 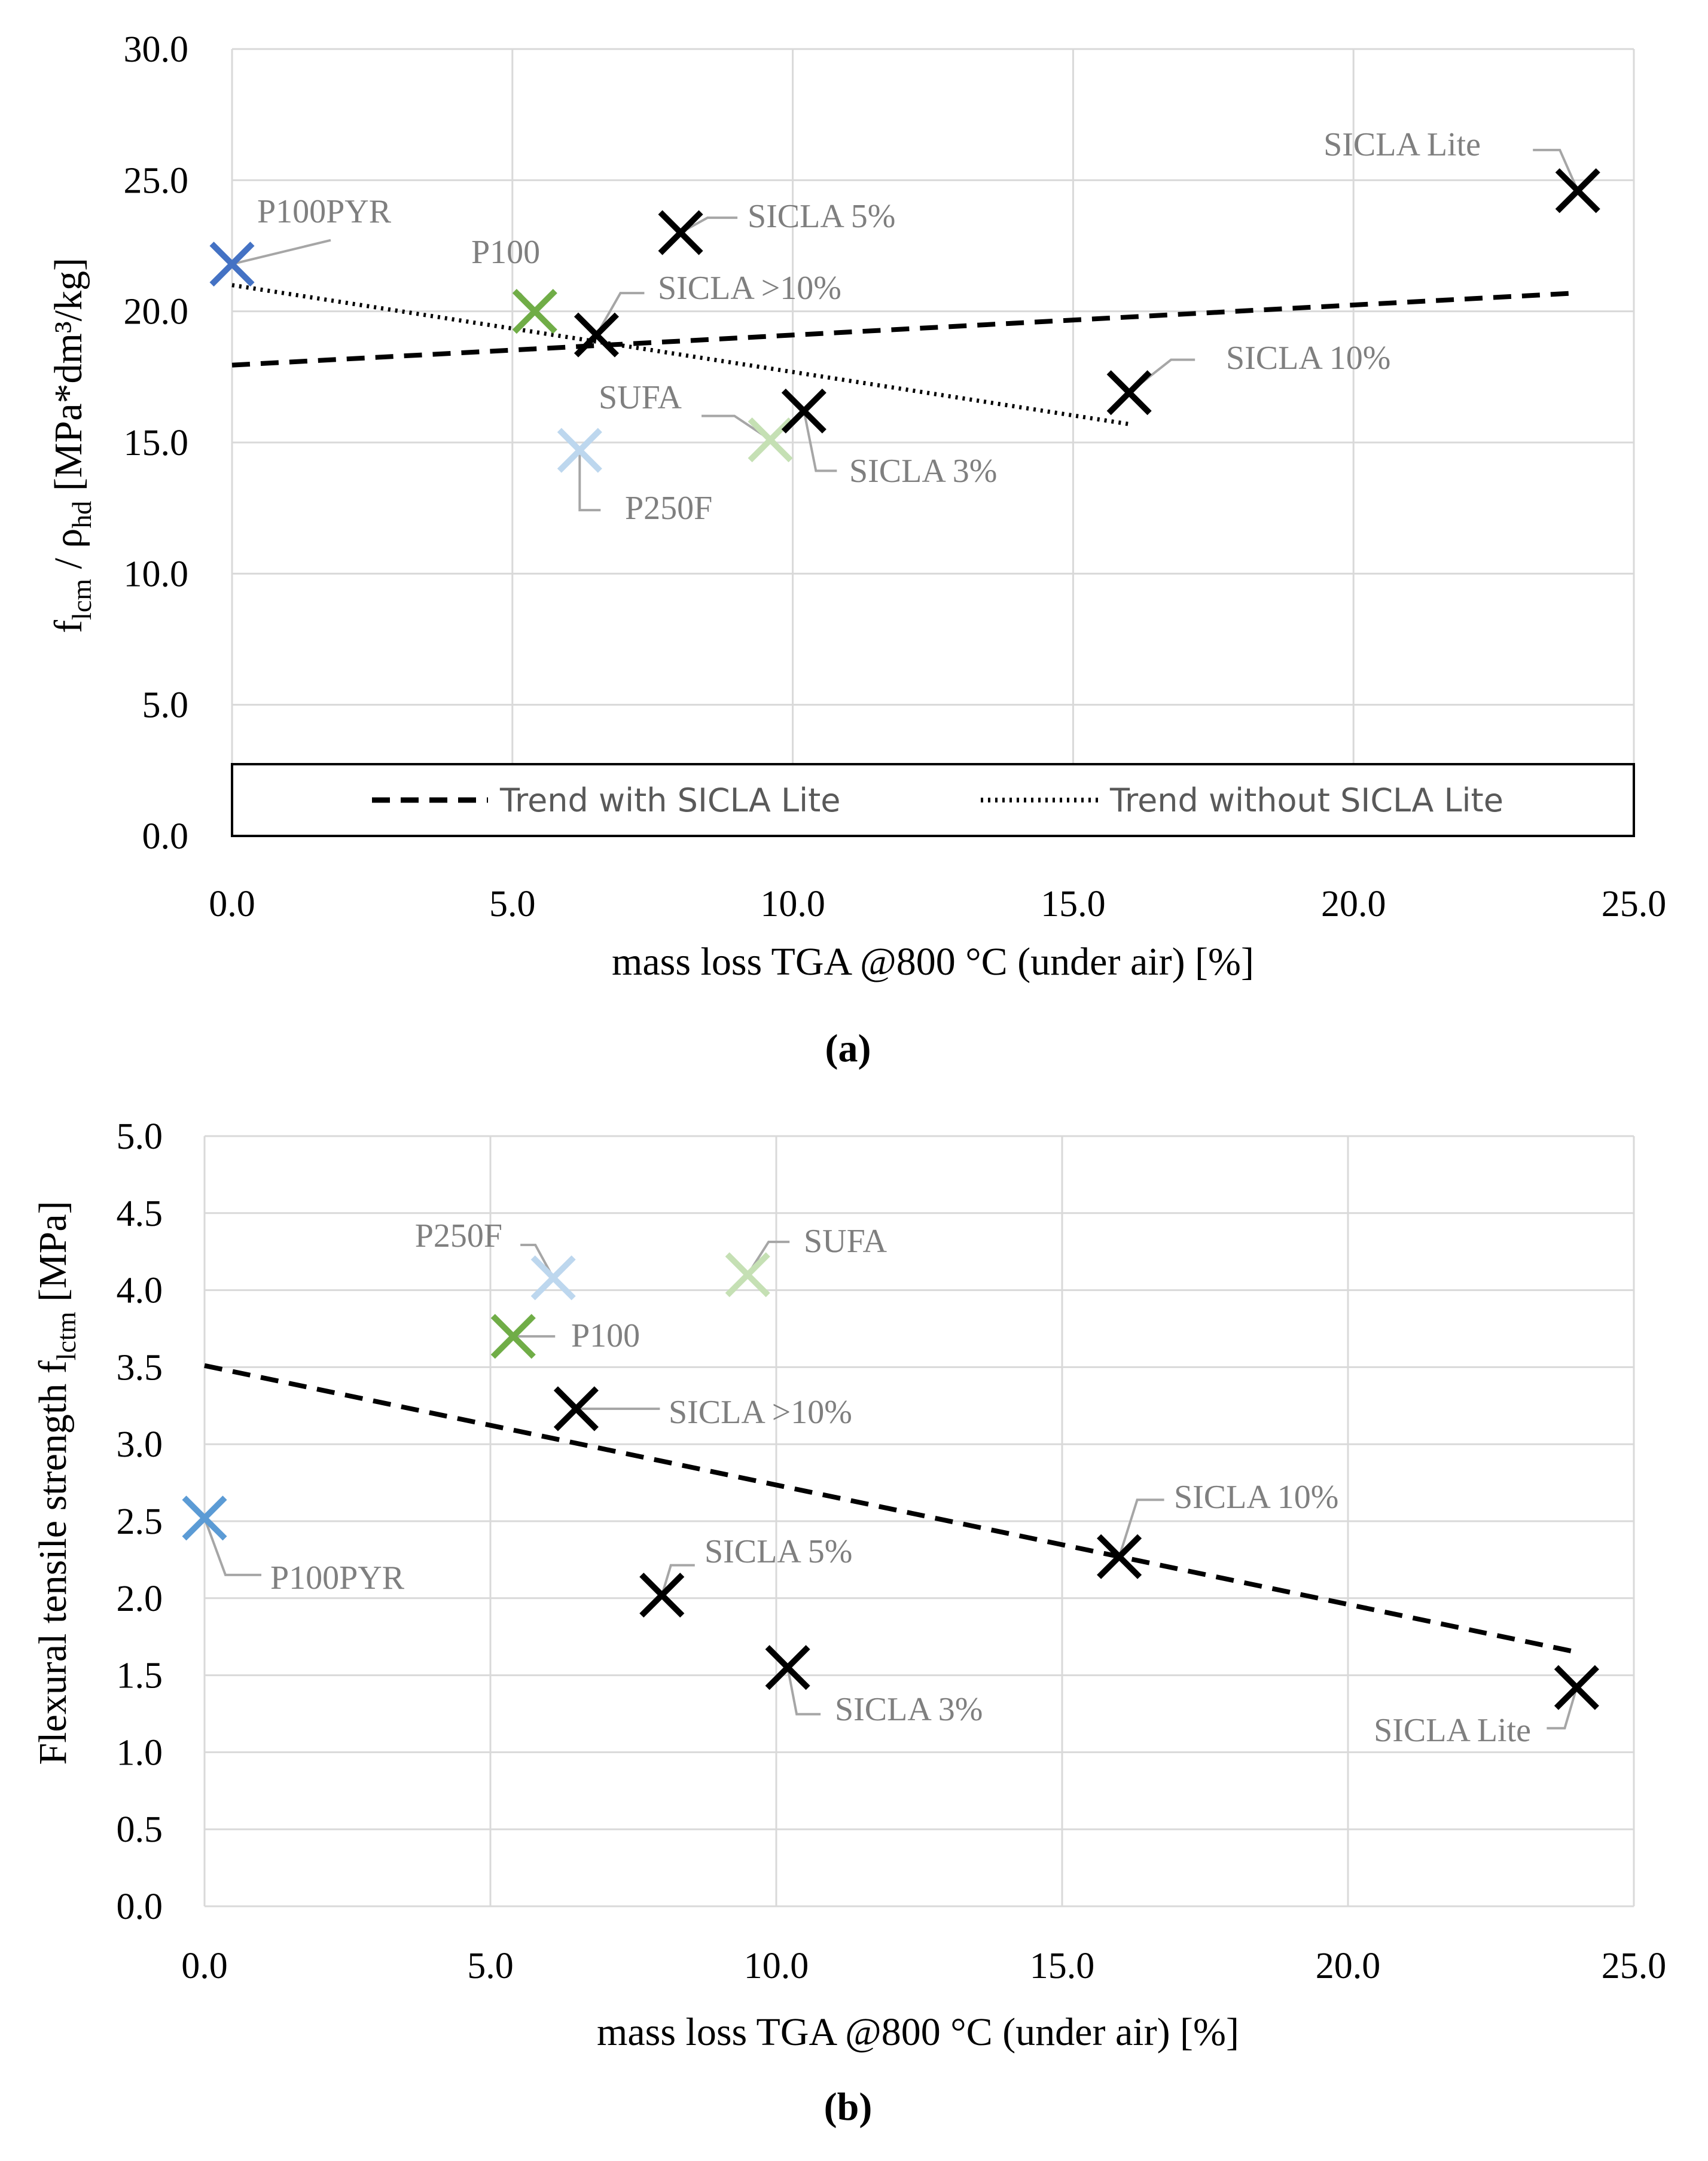 What do you see at coordinates (156, 574) in the screenshot?
I see `chart-a-ytick-label-2: 10.0` at bounding box center [156, 574].